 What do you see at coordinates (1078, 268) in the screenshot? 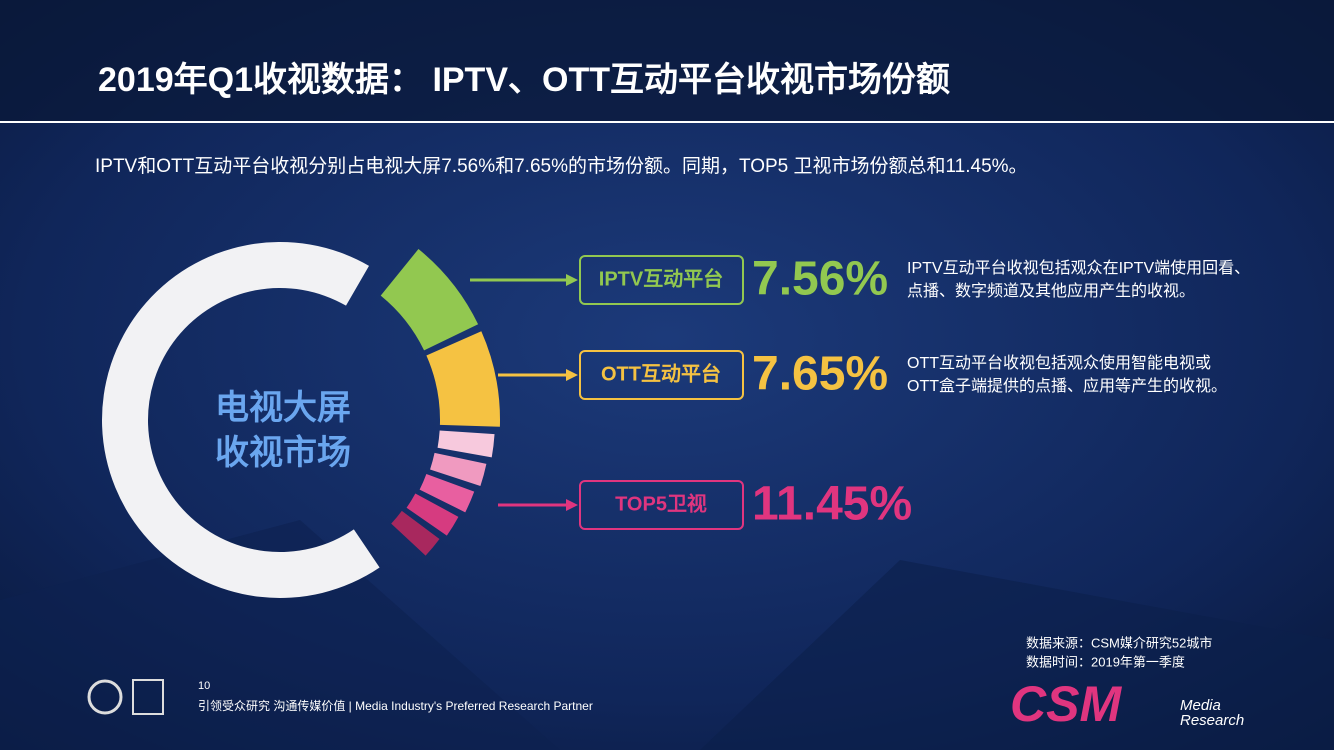
I see `annotation: IPTV互动平台收视包括观众在IPTV端使用回看、` at bounding box center [1078, 268].